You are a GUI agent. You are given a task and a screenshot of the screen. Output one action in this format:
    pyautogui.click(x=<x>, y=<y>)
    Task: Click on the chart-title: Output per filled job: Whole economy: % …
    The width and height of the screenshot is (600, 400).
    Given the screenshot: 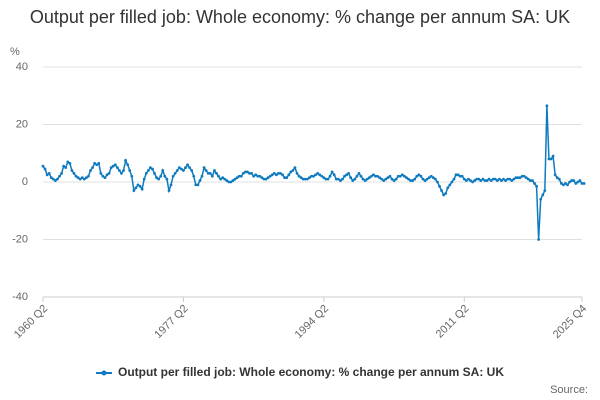 What is the action you would take?
    pyautogui.click(x=300, y=17)
    